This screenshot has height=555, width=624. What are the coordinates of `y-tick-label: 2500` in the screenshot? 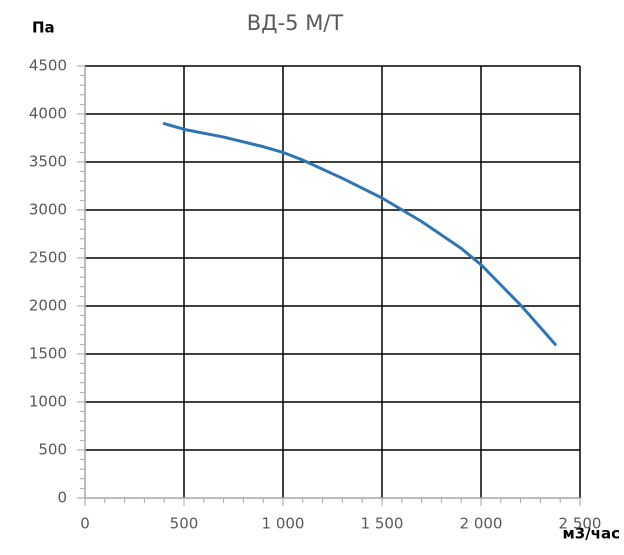 It's located at (48, 258).